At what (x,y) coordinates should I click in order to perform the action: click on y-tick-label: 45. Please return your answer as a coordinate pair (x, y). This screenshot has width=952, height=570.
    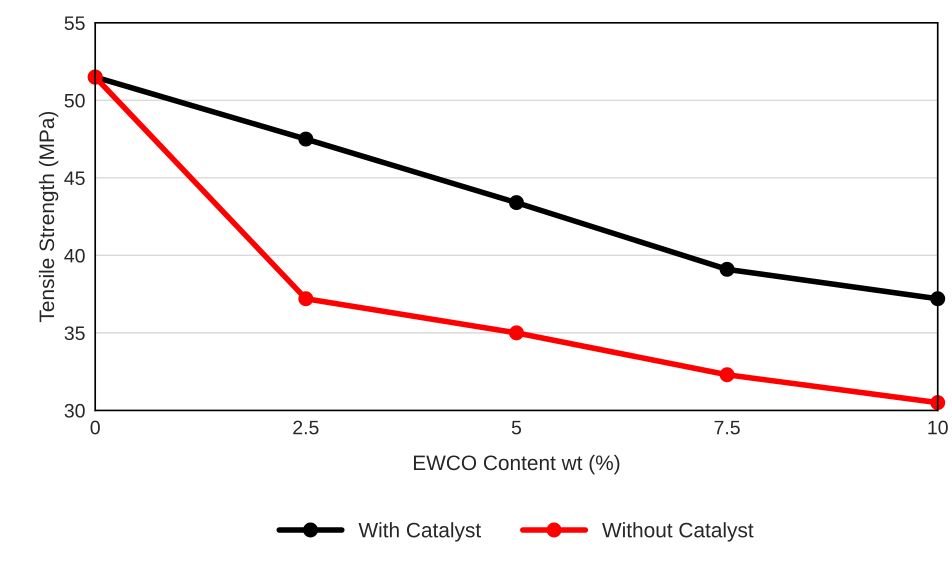
    Looking at the image, I should click on (74, 179).